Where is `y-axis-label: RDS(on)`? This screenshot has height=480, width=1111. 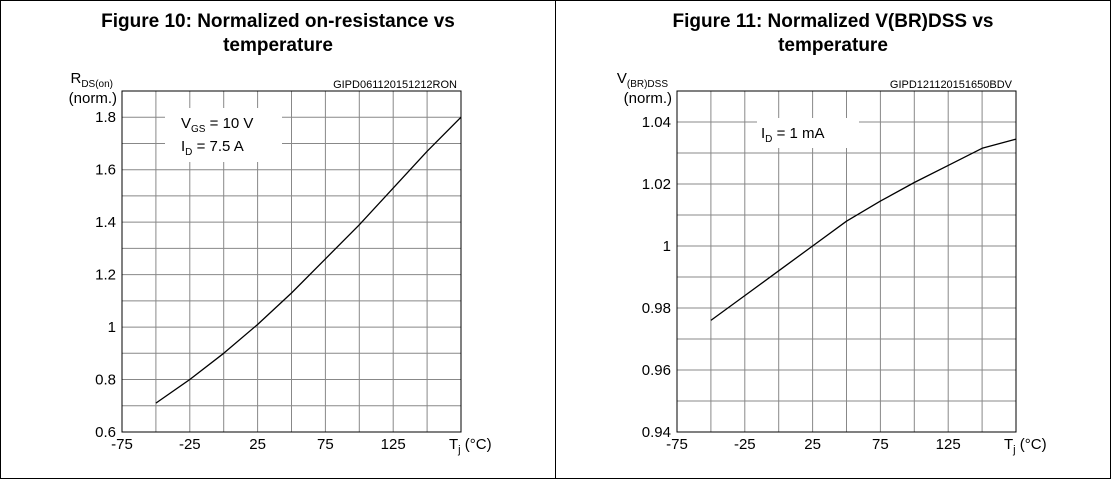 y-axis-label: RDS(on) is located at coordinates (91, 80).